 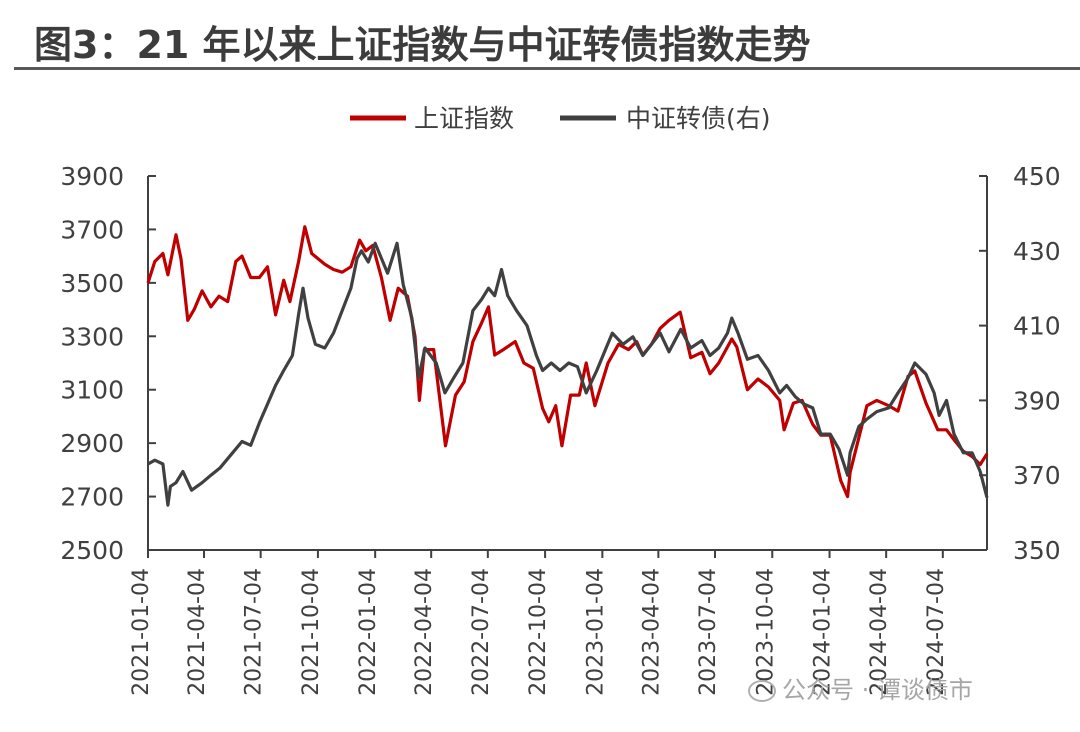 I want to click on title-divider, so click(x=547, y=68).